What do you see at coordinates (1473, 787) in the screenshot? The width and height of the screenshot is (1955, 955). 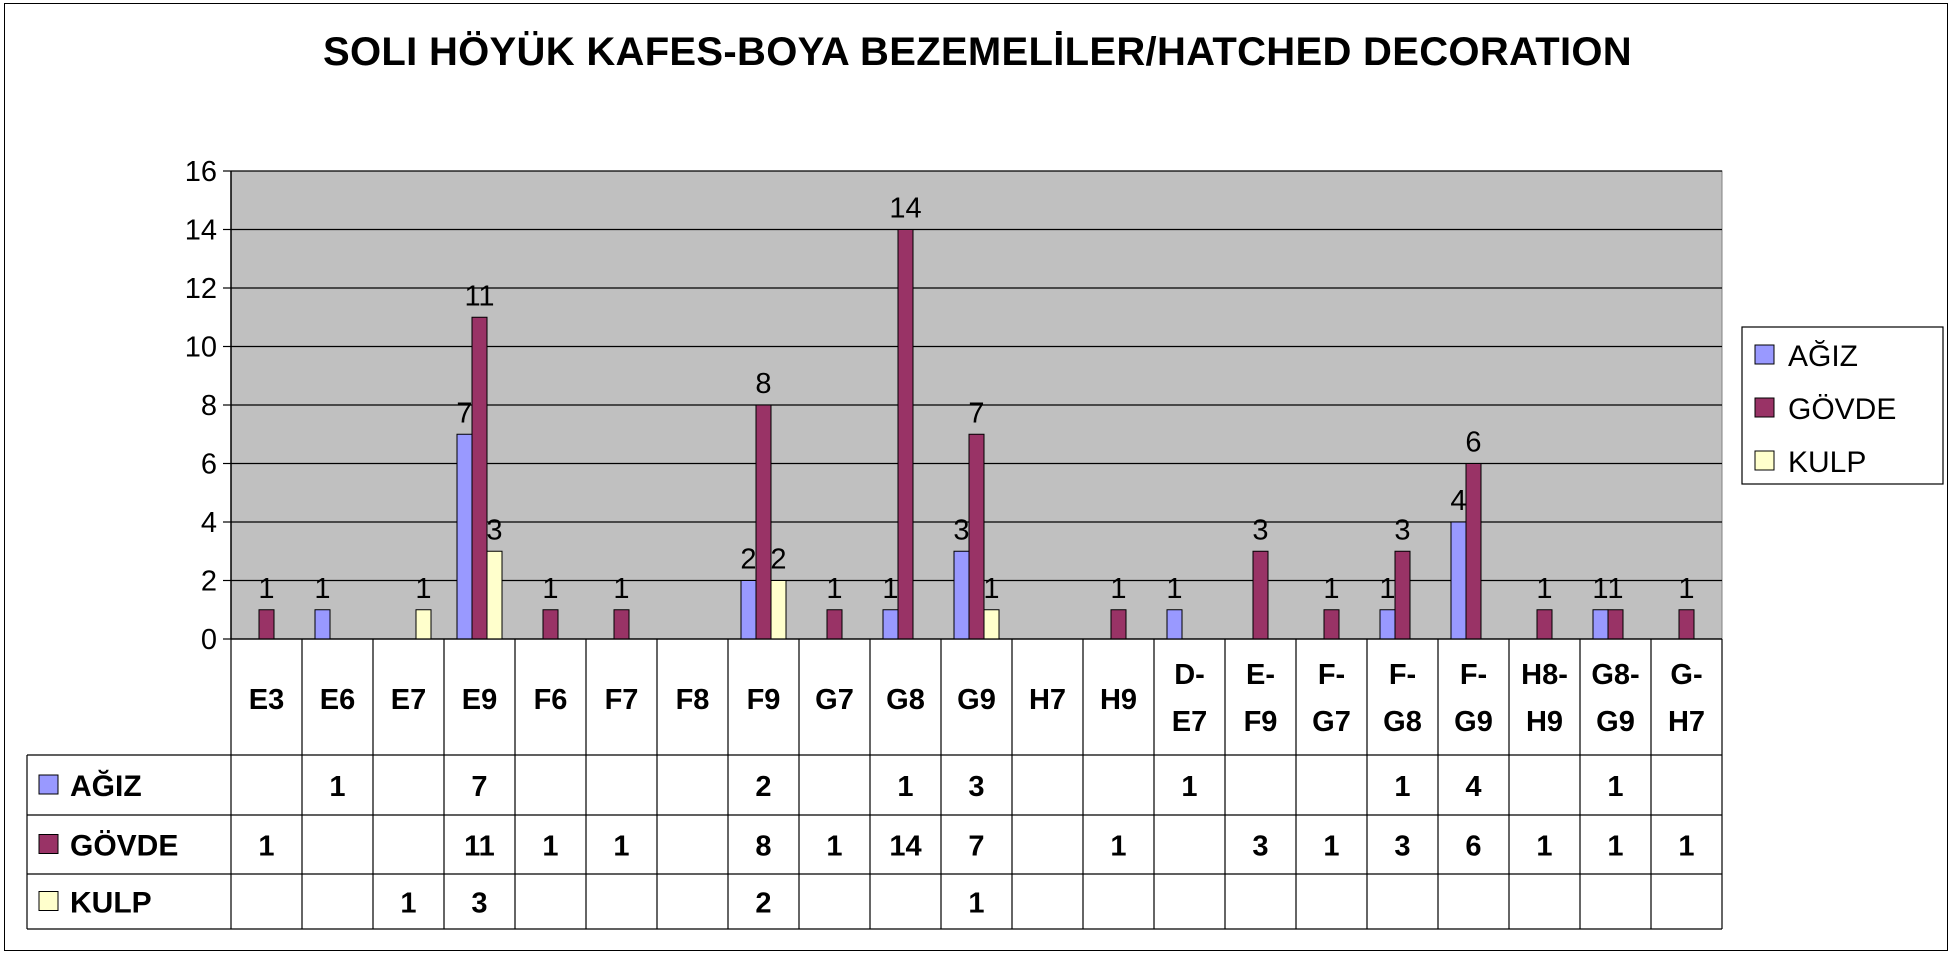 I see `table-cell-value: 4` at bounding box center [1473, 787].